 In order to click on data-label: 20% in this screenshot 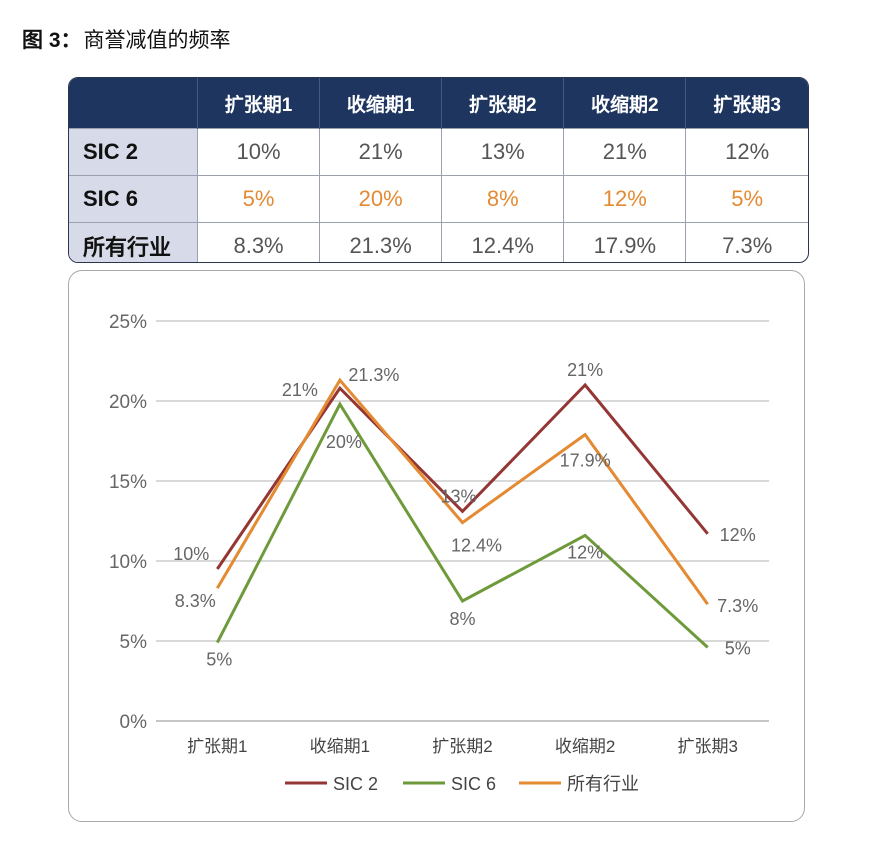, I will do `click(344, 442)`.